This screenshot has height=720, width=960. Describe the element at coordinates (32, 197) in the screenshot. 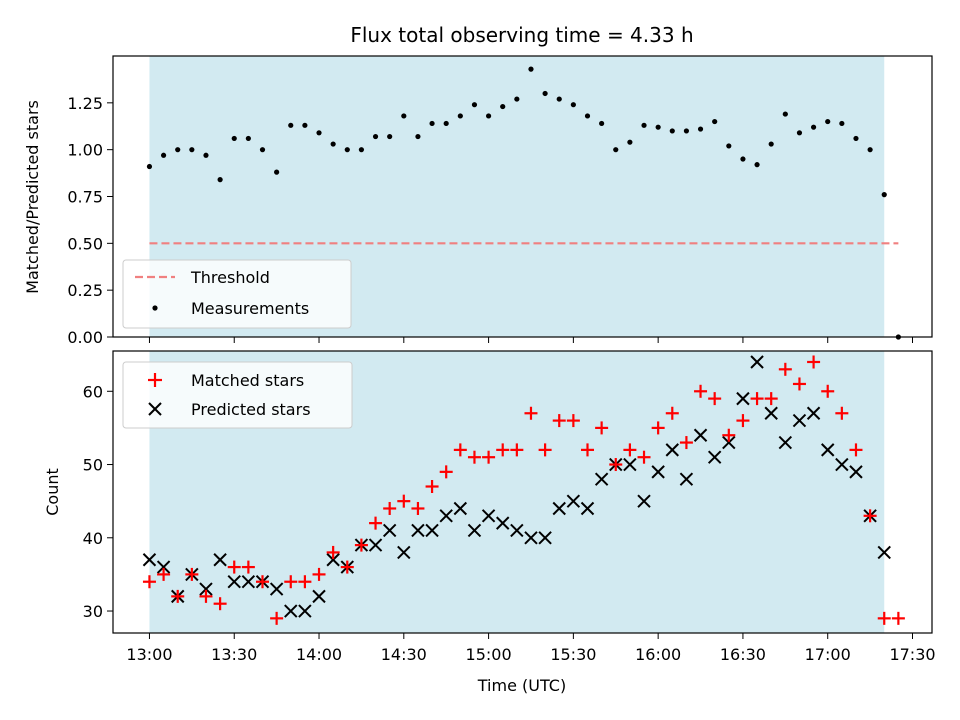

I see `top-y-axis-label: Matched/Predicted stars` at that location.